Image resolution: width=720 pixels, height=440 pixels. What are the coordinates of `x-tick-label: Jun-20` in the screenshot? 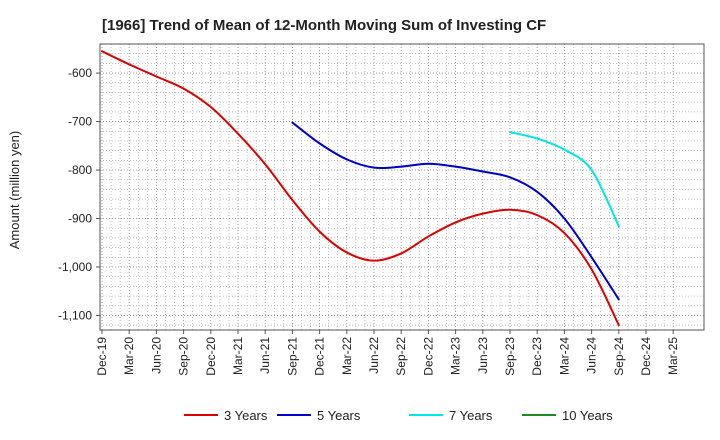 It's located at (156, 355).